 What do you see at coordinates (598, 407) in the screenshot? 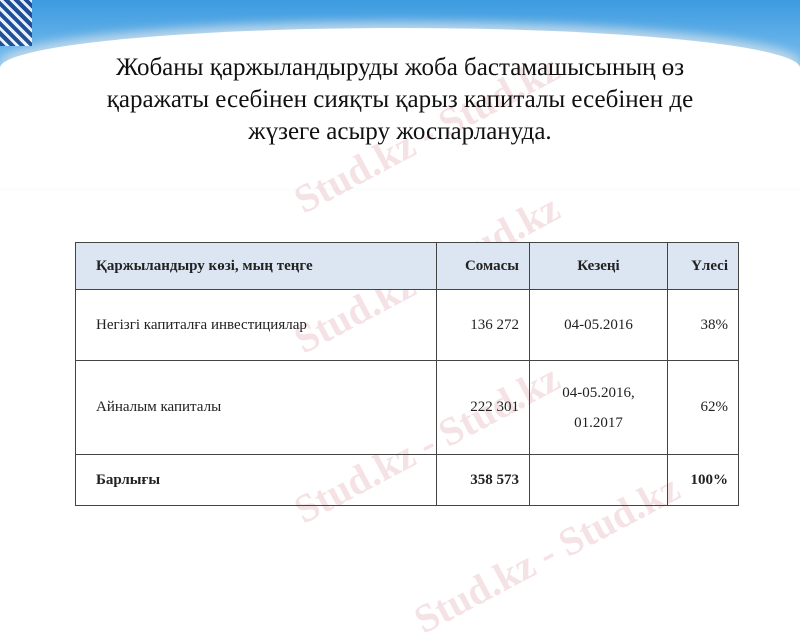
I see `cell-period: 04-05.2016, 01.2017` at bounding box center [598, 407].